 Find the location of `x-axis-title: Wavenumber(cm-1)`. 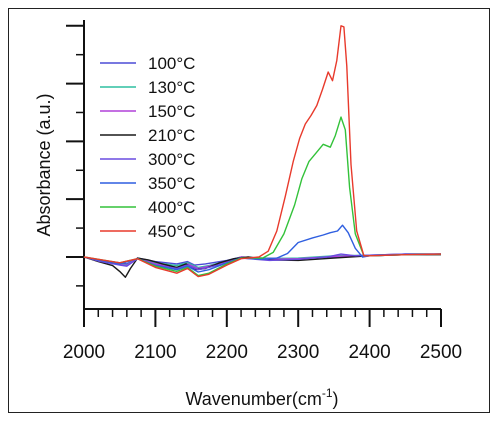

x-axis-title: Wavenumber(cm-1) is located at coordinates (261, 397).